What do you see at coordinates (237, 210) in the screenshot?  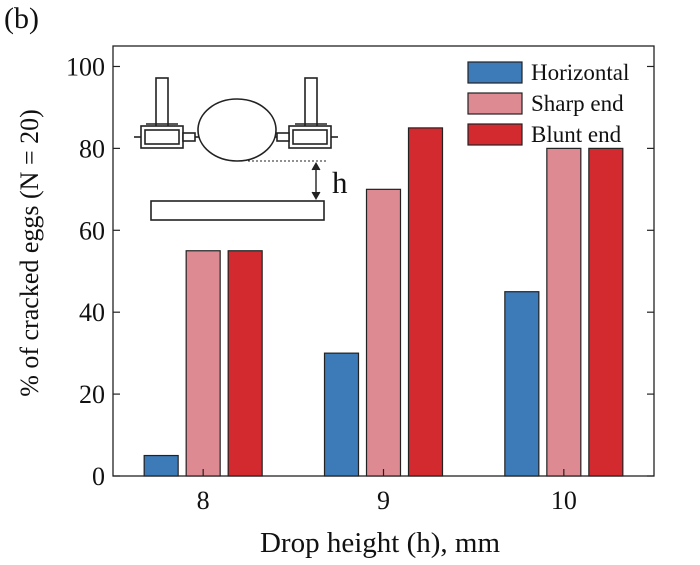 I see `impact-plate` at bounding box center [237, 210].